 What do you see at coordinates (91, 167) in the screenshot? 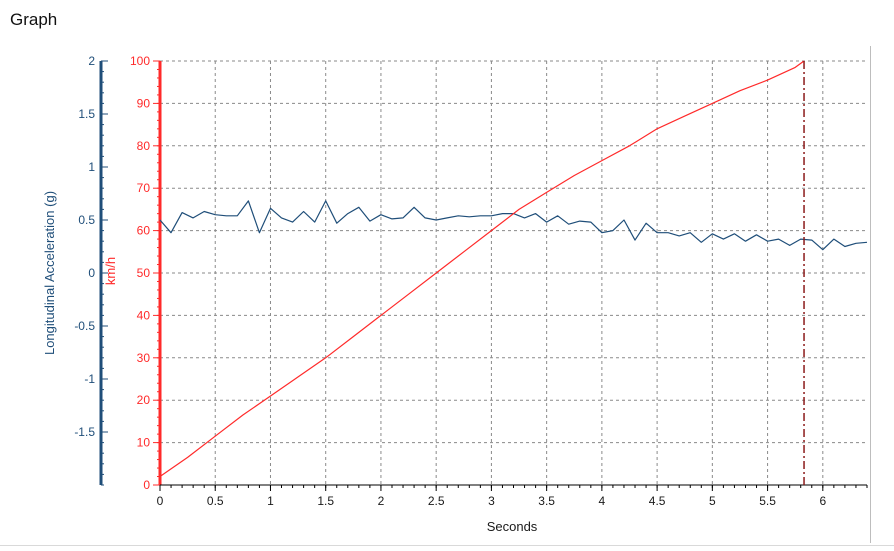
I see `left-tick-label: 1` at bounding box center [91, 167].